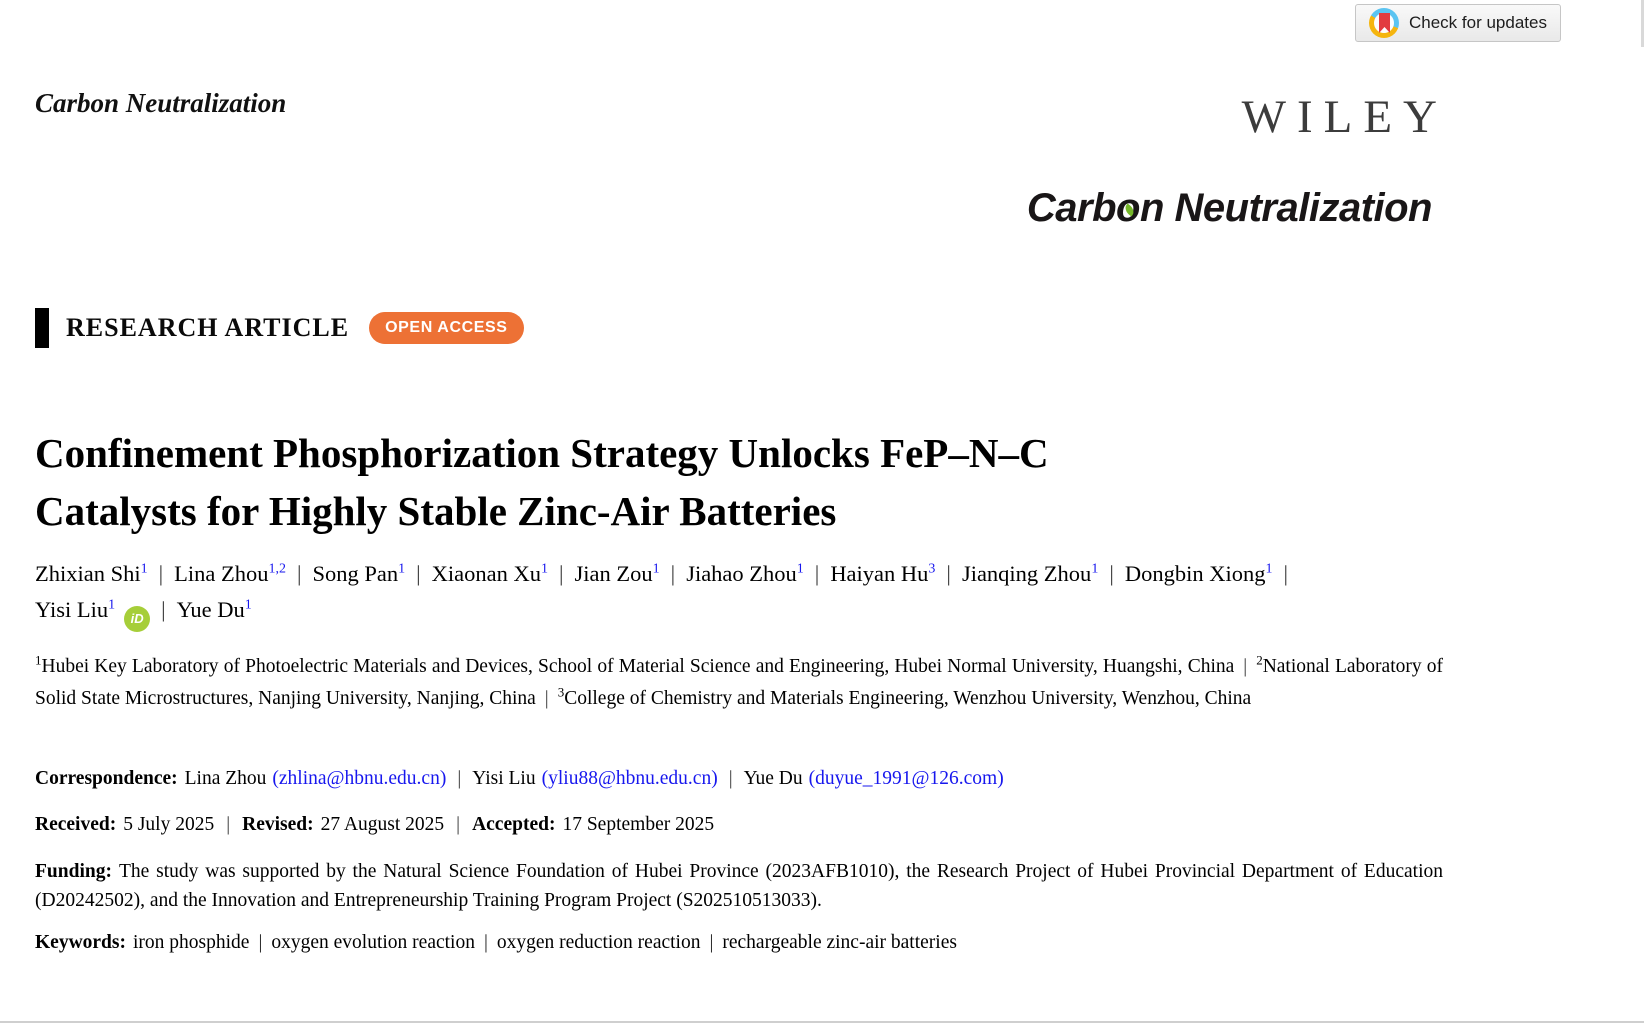 This screenshot has width=1644, height=1023. What do you see at coordinates (355, 573) in the screenshot?
I see `author-name: Song Pan` at bounding box center [355, 573].